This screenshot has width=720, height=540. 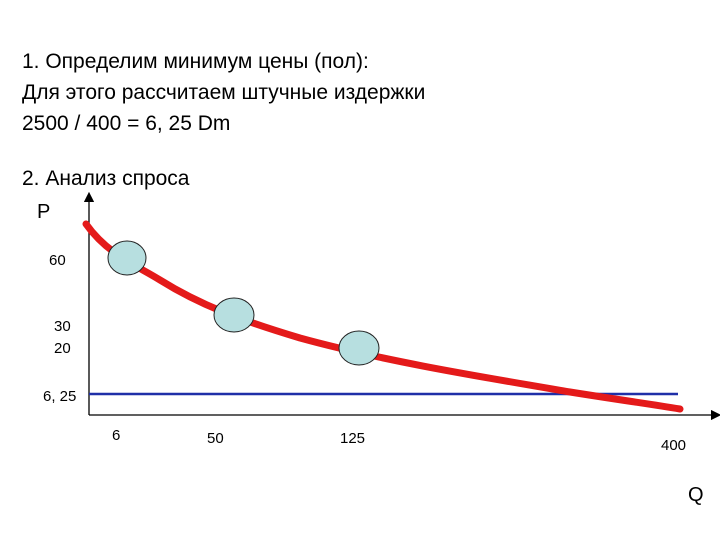 I want to click on section-2-title: 2. Анализ спроса, so click(x=106, y=178).